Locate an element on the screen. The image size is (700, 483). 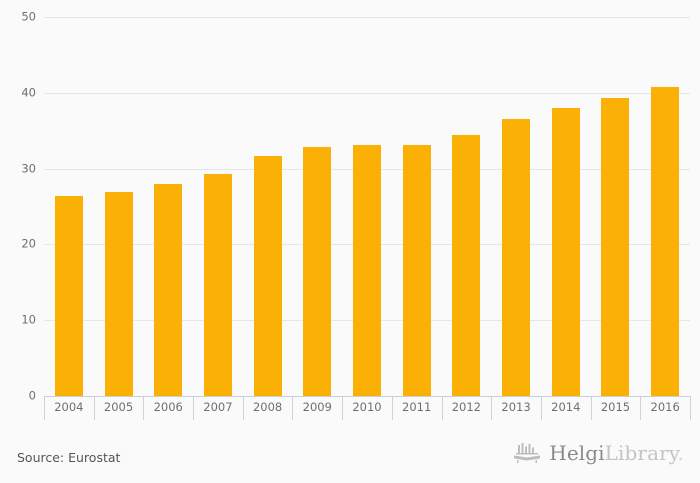
bar-2011 is located at coordinates (416, 270).